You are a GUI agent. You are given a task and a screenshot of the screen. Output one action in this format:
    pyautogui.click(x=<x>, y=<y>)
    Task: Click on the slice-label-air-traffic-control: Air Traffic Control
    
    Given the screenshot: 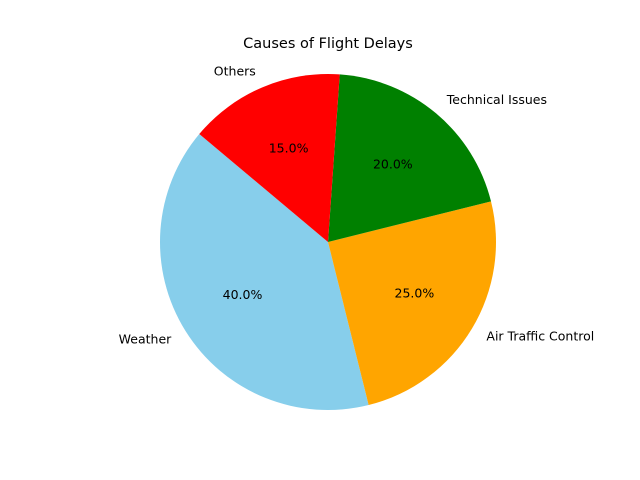 What is the action you would take?
    pyautogui.click(x=540, y=336)
    